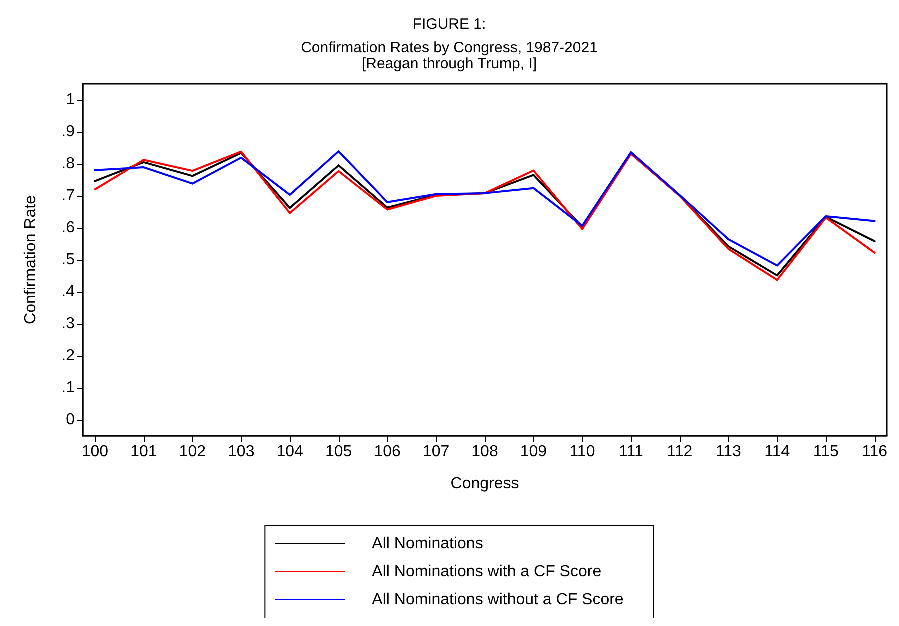 The width and height of the screenshot is (899, 626). What do you see at coordinates (71, 420) in the screenshot?
I see `y-tick-label: 0` at bounding box center [71, 420].